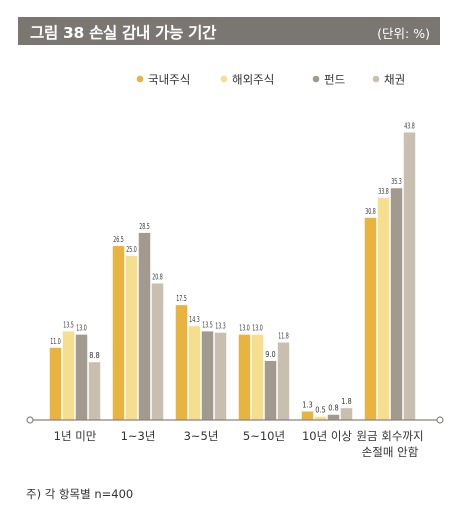 This screenshot has width=449, height=510. What do you see at coordinates (229, 31) in the screenshot?
I see `chart-header: 그림 38 손실 감내 가능 기간 (단위: %)` at bounding box center [229, 31].